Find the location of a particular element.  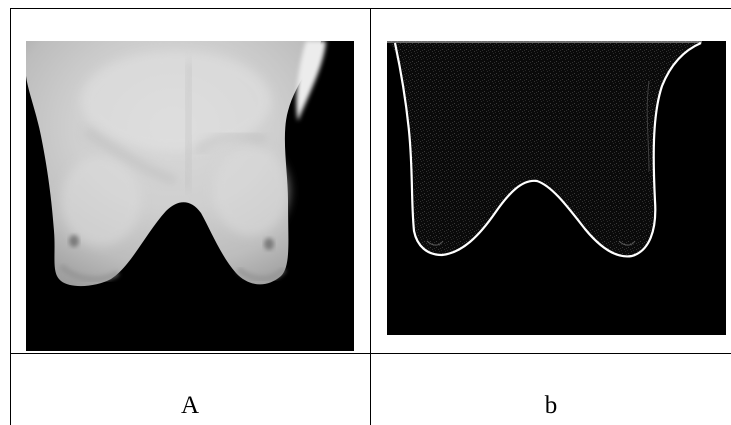

table-column-divider is located at coordinates (370, 216).